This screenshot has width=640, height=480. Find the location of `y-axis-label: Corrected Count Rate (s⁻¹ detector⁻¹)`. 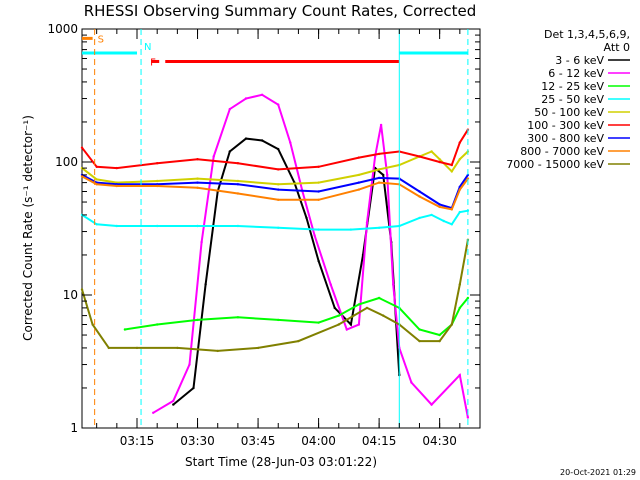

y-axis-label: Corrected Count Rate (s⁻¹ detector⁻¹) is located at coordinates (28, 228).